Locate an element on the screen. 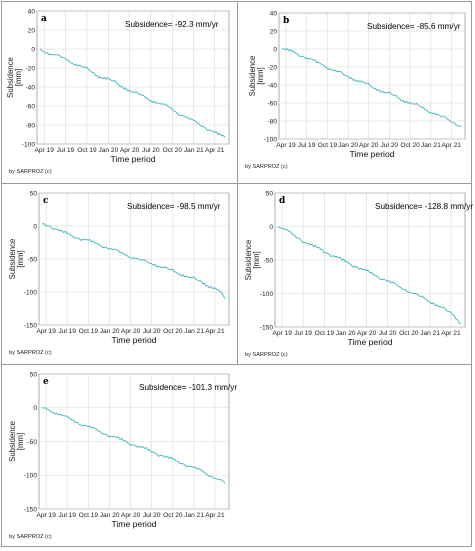 This screenshot has height=551, width=475. y-tick-label: 20 is located at coordinates (32, 30).